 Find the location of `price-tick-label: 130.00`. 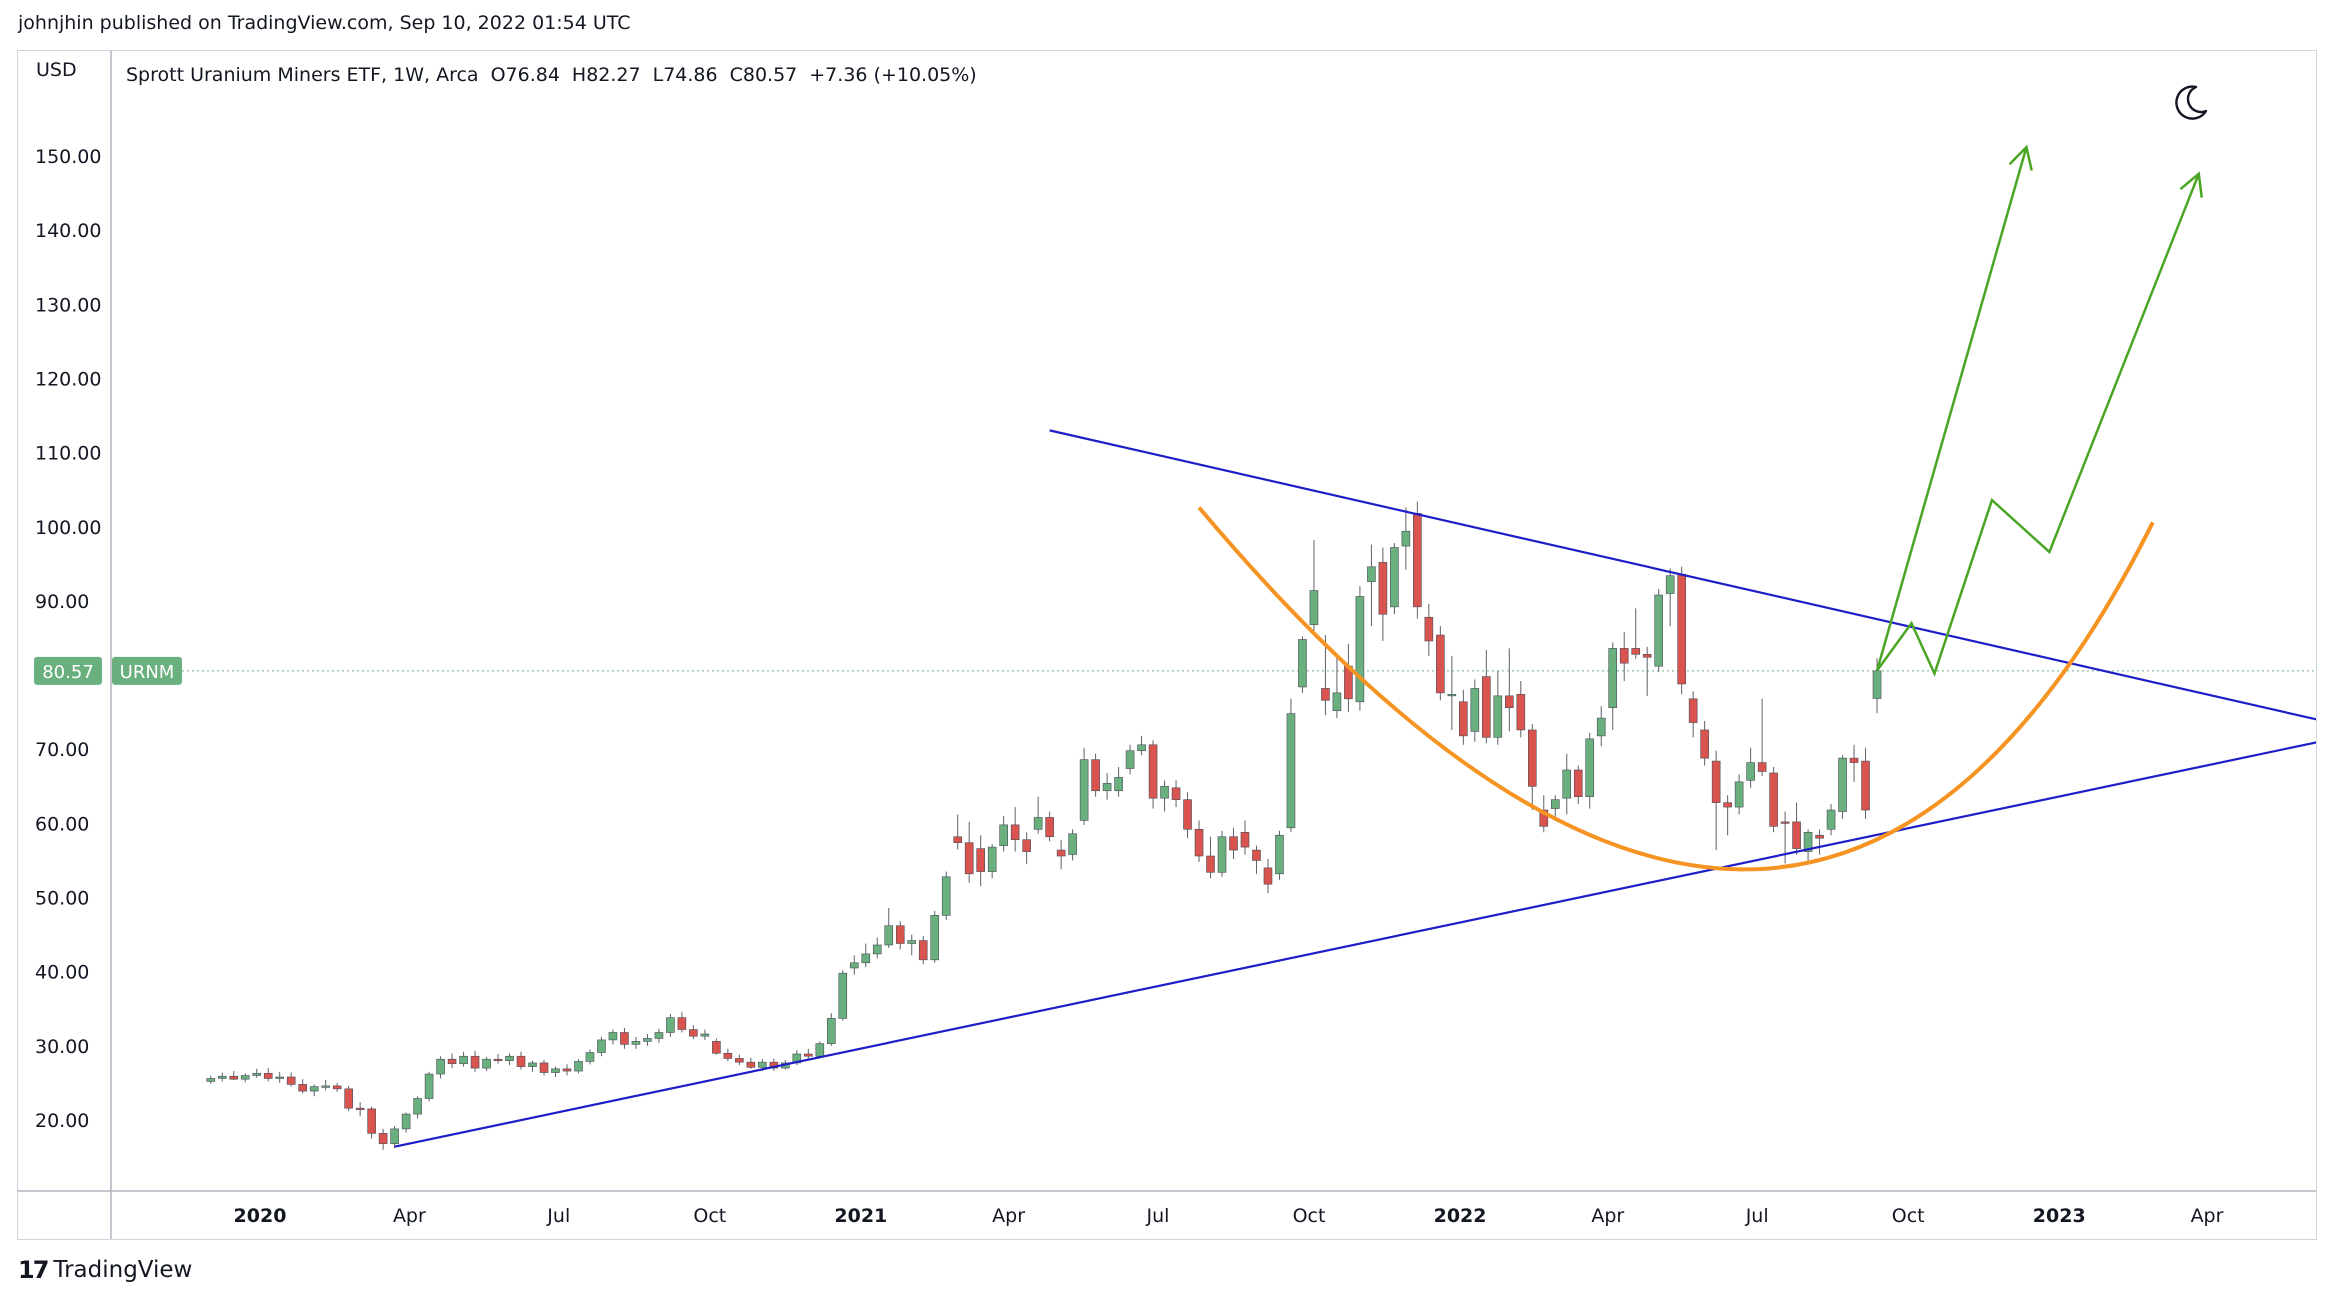

price-tick-label: 130.00 is located at coordinates (68, 305).